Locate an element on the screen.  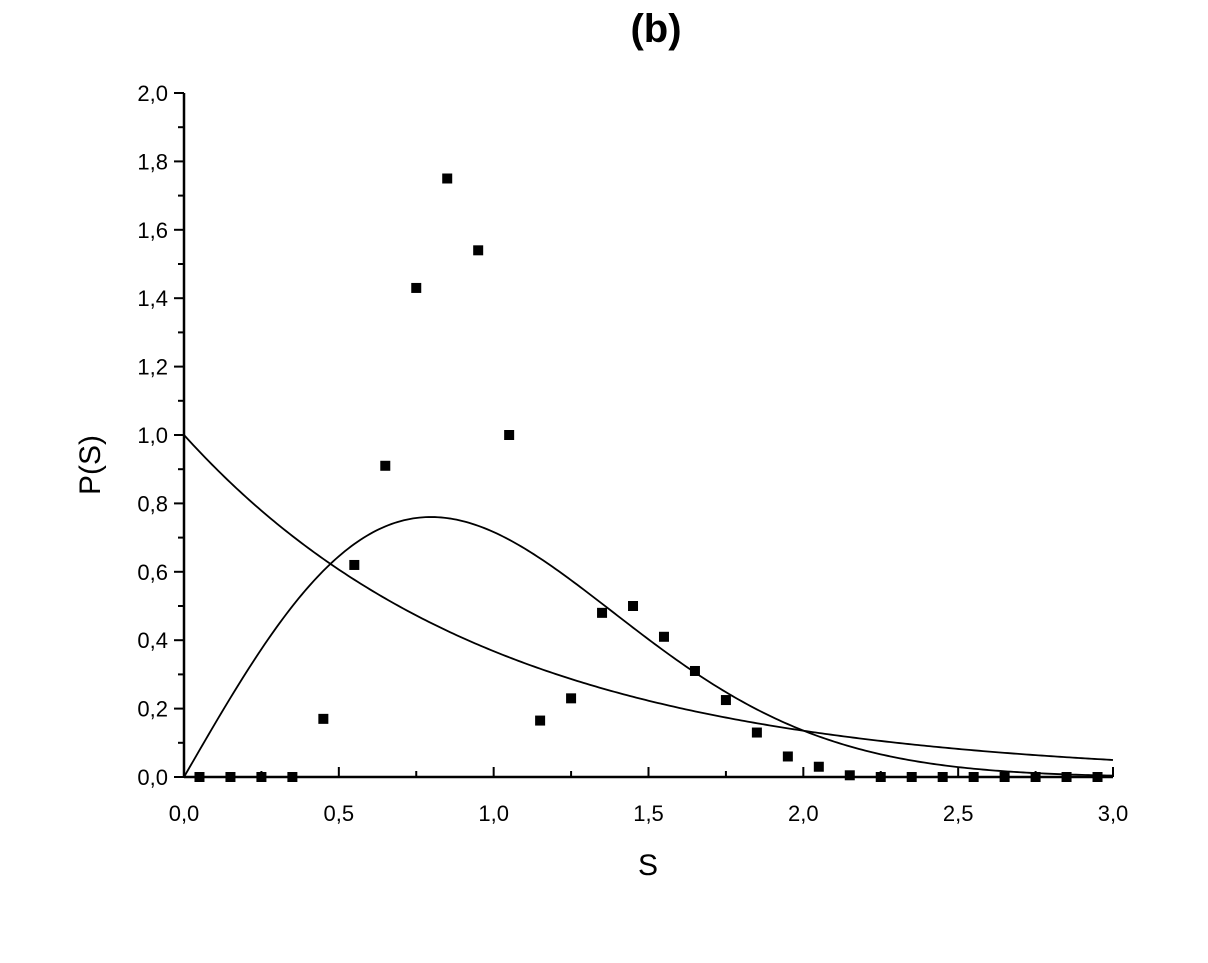
y-tick-label: 1,2 is located at coordinates (152, 367).